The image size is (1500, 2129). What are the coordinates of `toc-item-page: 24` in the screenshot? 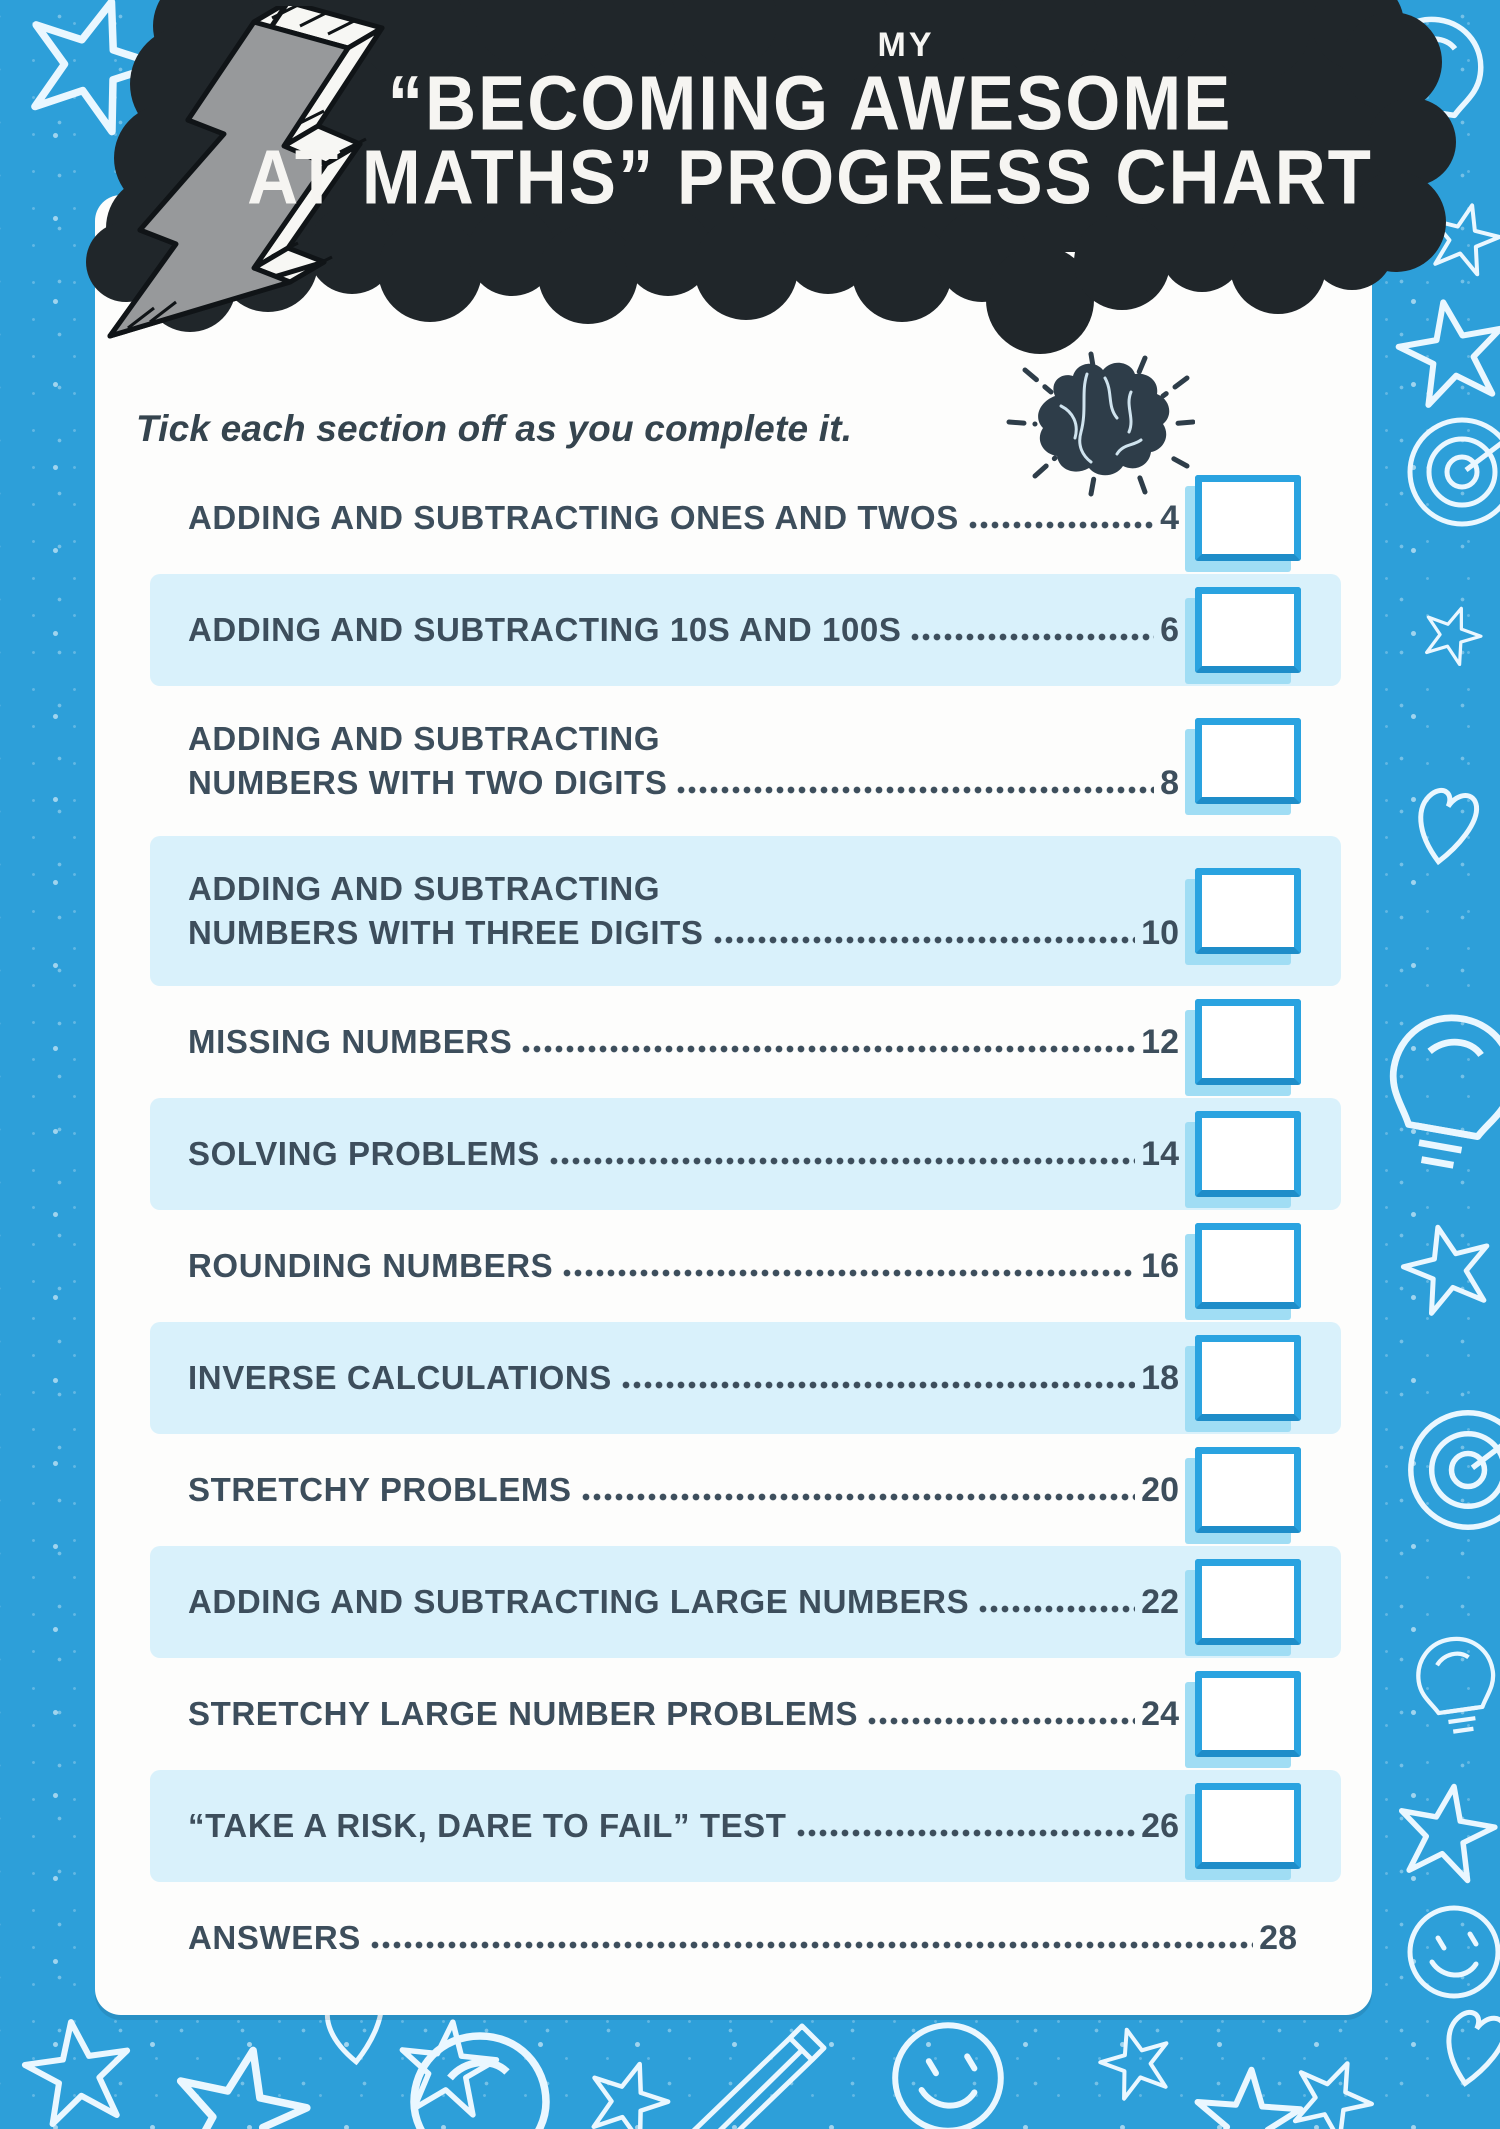 It's located at (1160, 1714).